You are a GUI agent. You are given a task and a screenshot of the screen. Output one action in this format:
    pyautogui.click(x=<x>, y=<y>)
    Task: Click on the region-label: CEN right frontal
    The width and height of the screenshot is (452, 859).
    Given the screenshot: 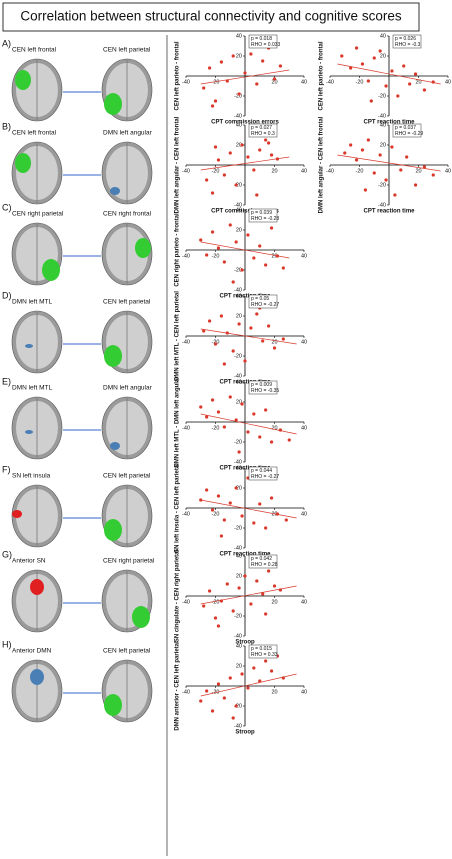 What is the action you would take?
    pyautogui.click(x=127, y=214)
    